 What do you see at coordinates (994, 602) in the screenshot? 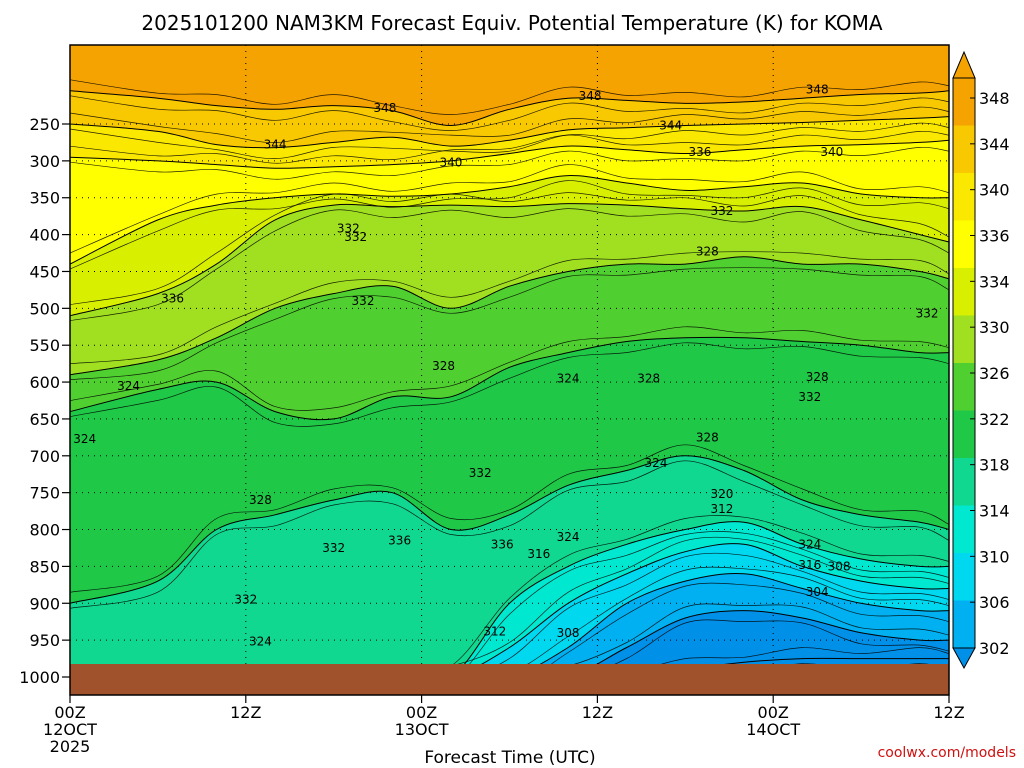
I see `colorbar-label-306: 306` at bounding box center [994, 602].